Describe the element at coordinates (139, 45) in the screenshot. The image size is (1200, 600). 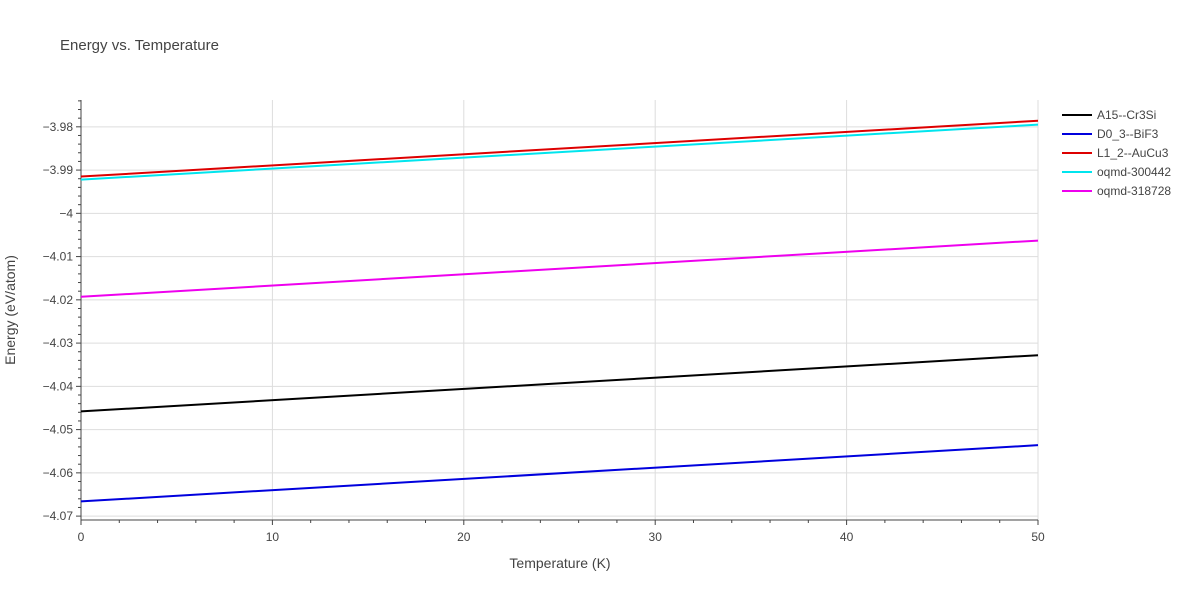
I see `chart-title: Energy vs. Temperature` at that location.